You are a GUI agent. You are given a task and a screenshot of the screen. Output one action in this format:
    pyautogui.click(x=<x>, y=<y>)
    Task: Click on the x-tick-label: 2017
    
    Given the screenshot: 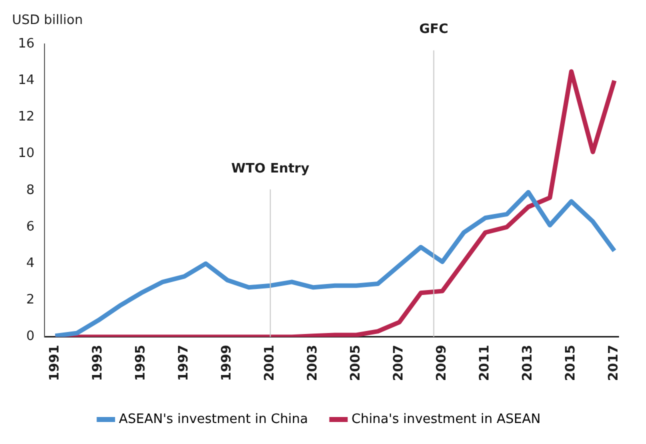 What is the action you would take?
    pyautogui.click(x=614, y=363)
    